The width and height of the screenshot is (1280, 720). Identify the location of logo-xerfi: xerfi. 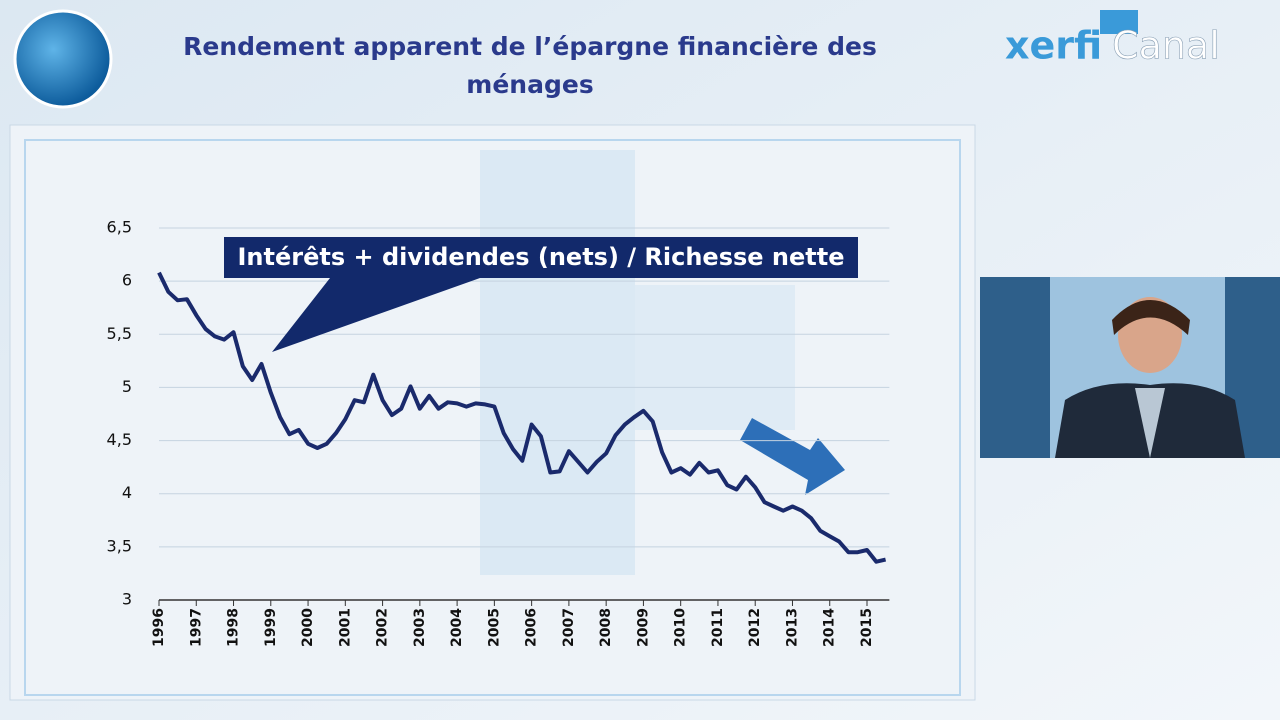
(1053, 46).